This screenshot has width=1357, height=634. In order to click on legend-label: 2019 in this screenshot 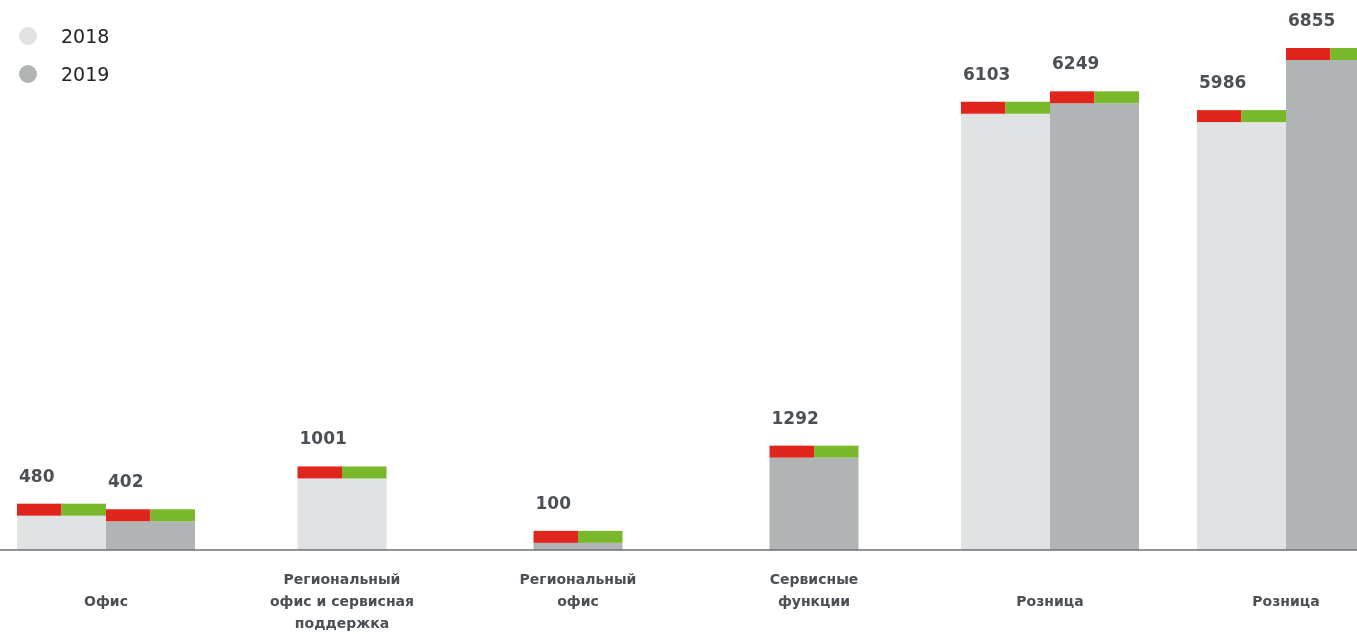, I will do `click(85, 74)`.